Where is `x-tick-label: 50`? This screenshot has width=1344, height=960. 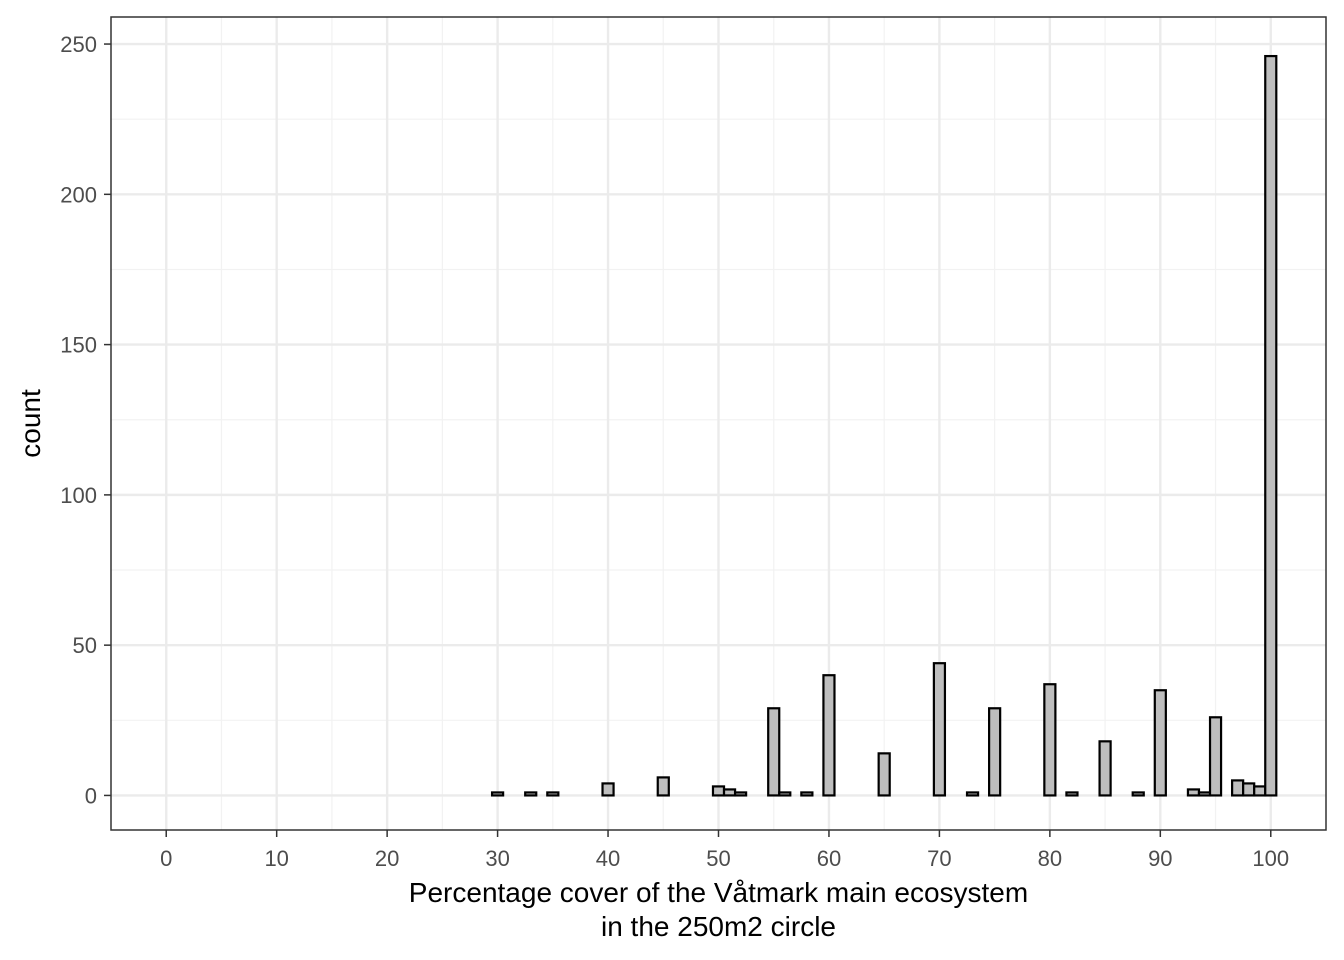
x-tick-label: 50 is located at coordinates (718, 858).